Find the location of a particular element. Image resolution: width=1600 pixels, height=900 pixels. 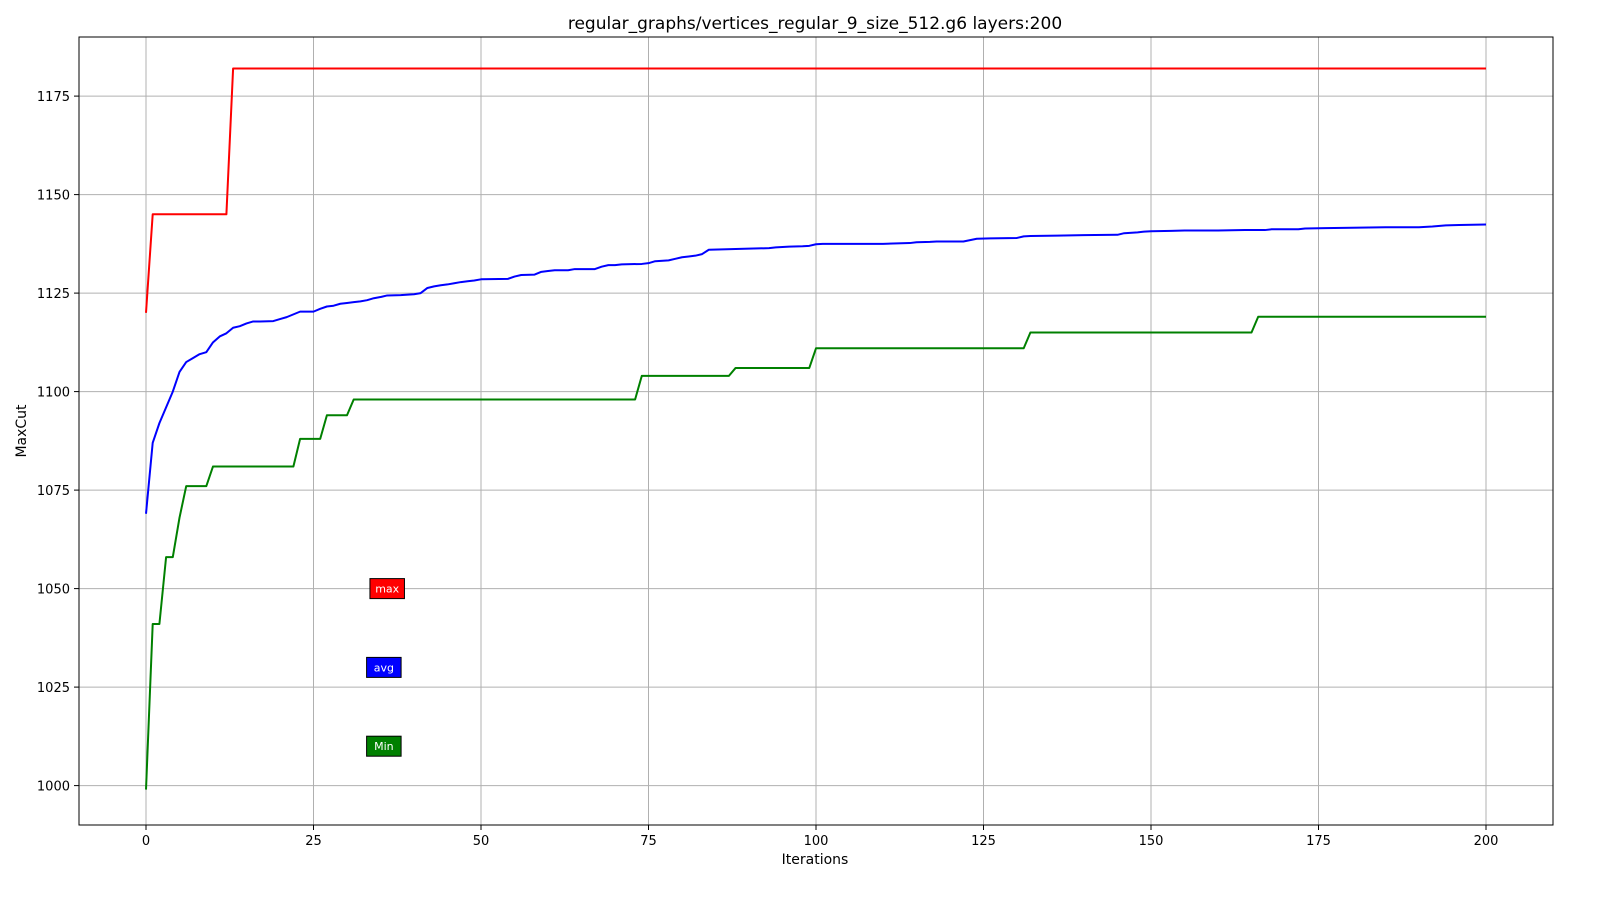

y-axis-label: MaxCut is located at coordinates (22, 431).